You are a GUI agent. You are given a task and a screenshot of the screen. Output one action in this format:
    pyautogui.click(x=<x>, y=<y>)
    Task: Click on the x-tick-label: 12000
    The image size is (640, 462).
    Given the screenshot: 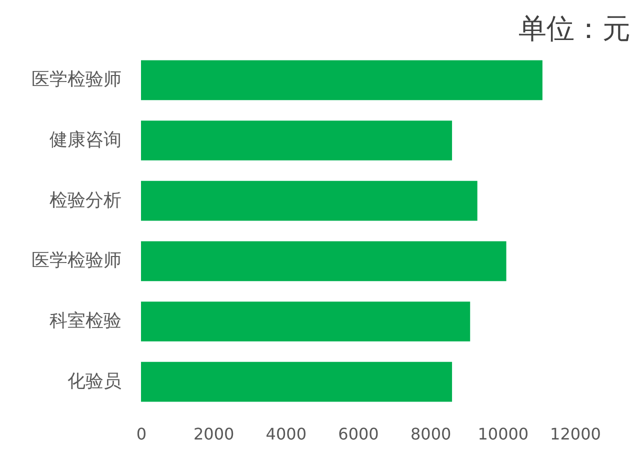 What is the action you would take?
    pyautogui.click(x=575, y=434)
    